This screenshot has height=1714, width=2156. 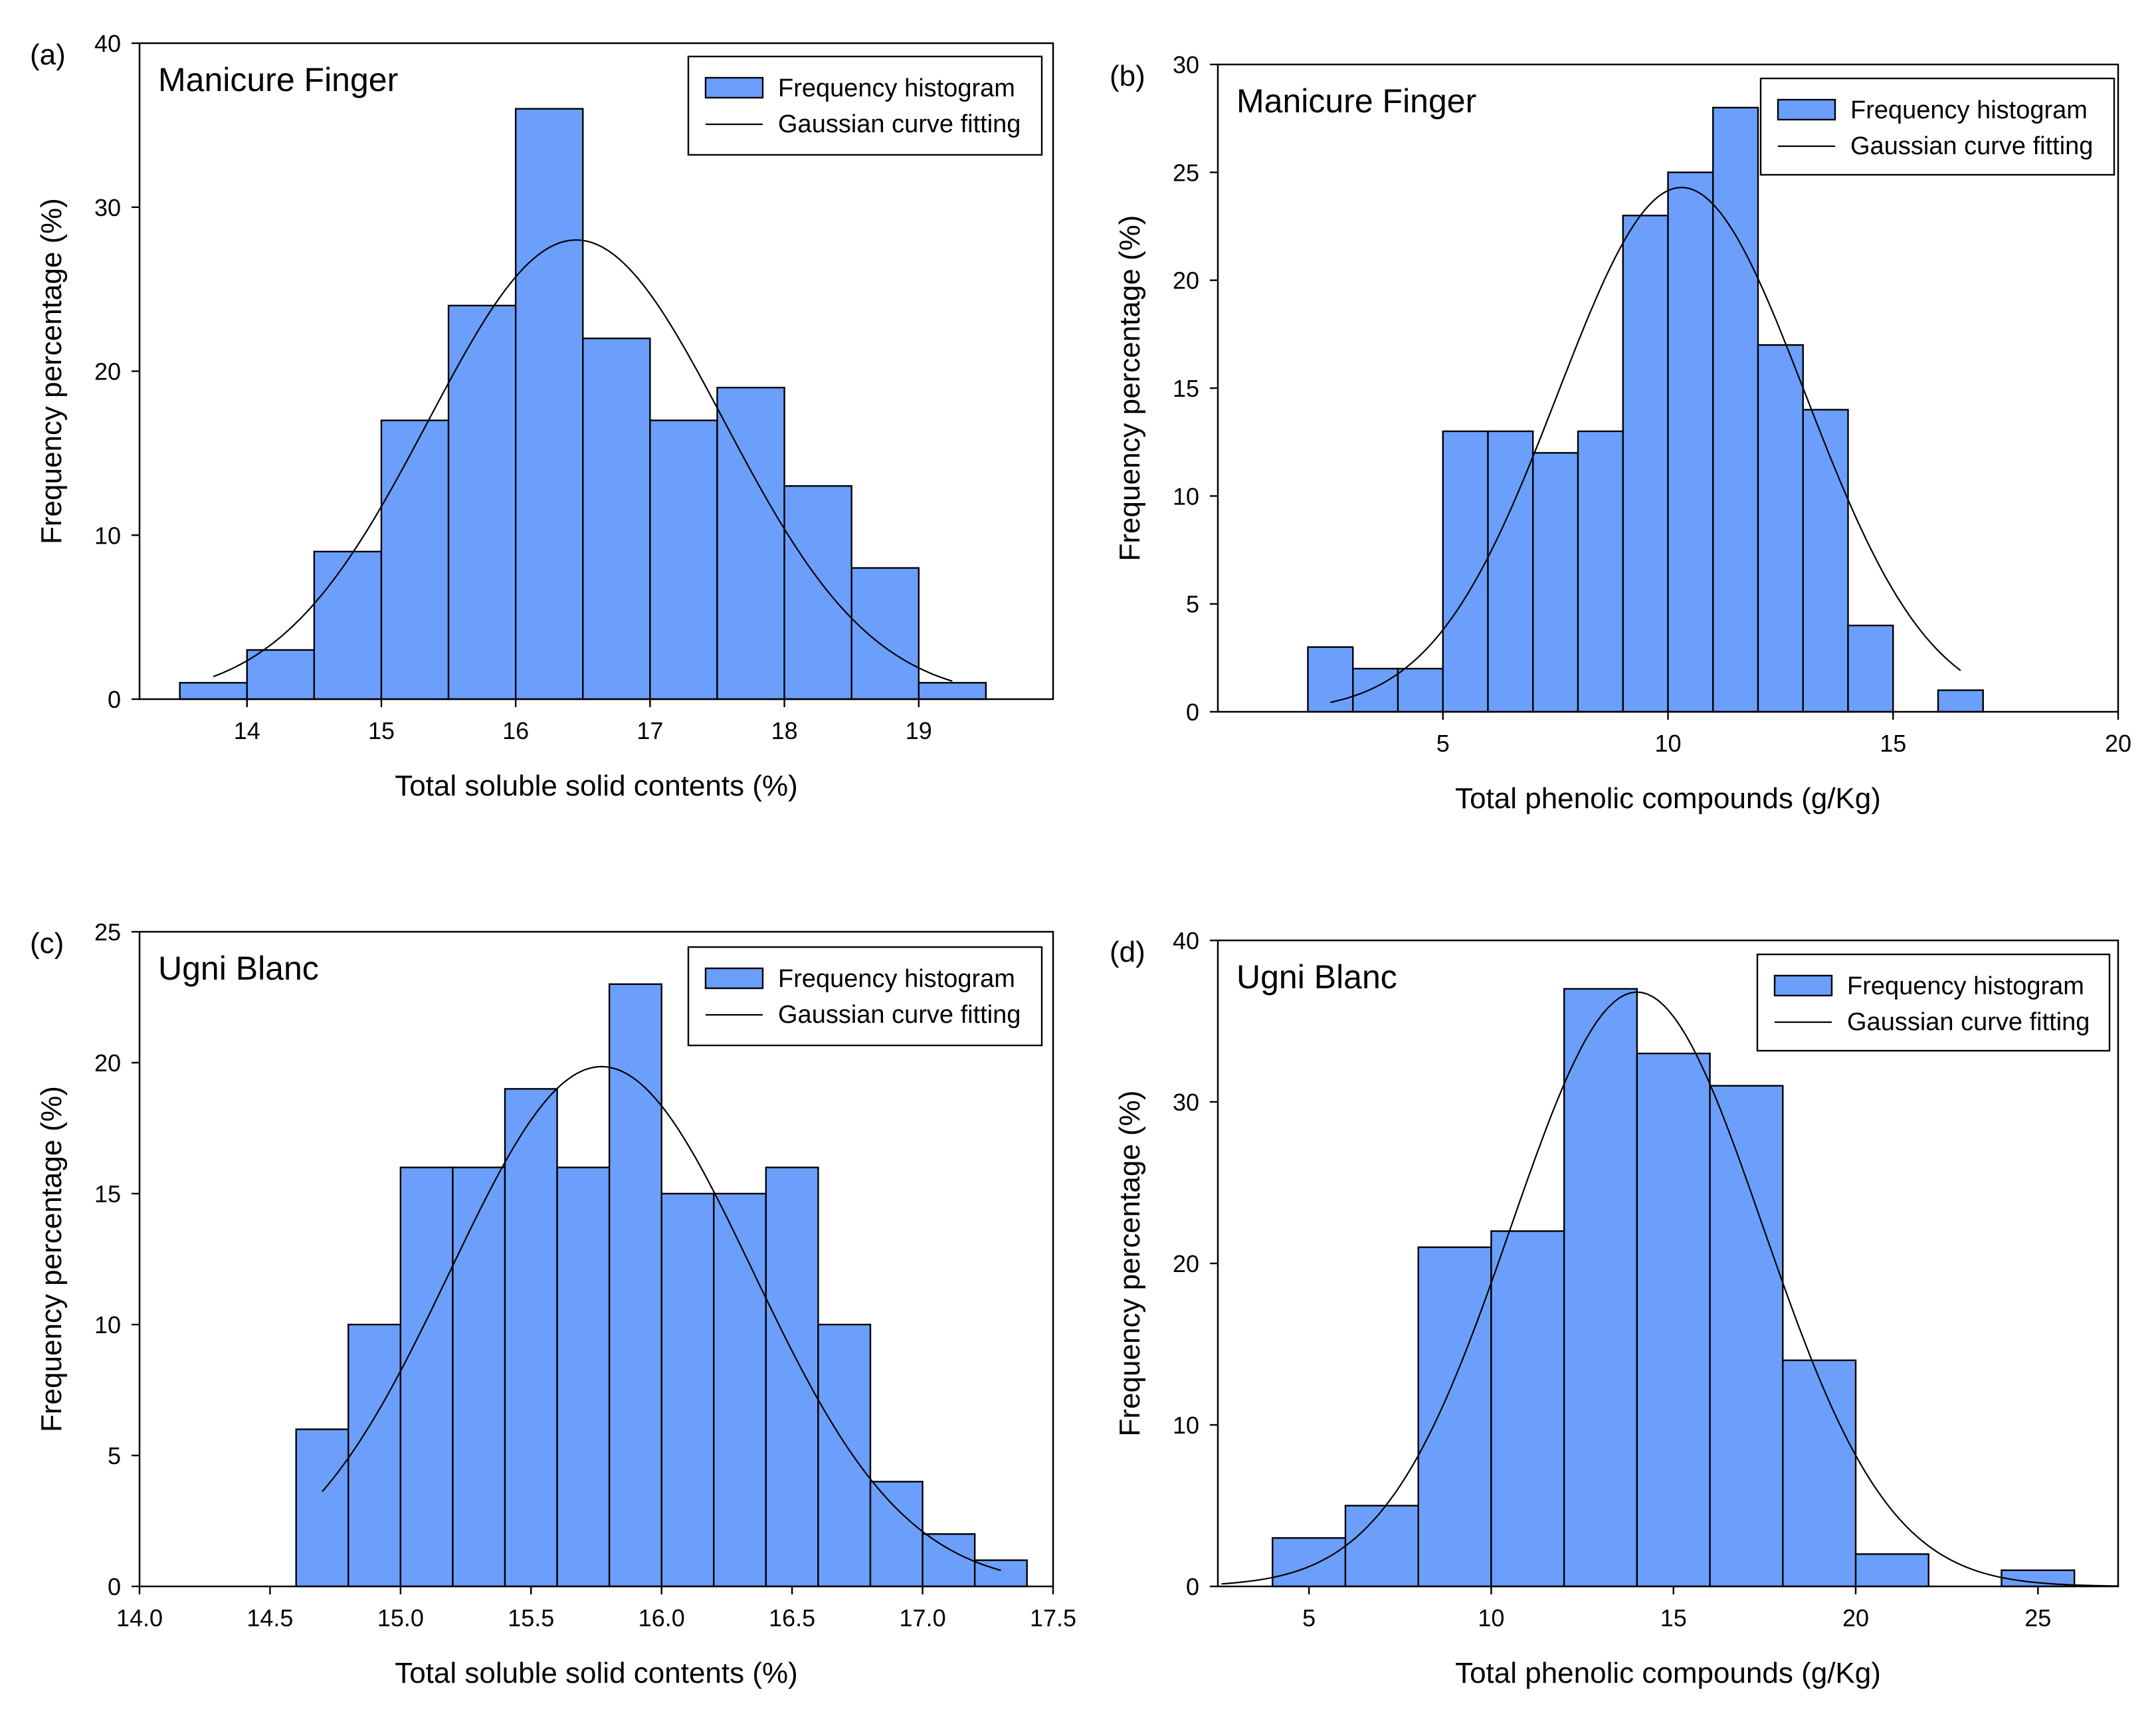 I want to click on x-tick-label: 16, so click(x=515, y=730).